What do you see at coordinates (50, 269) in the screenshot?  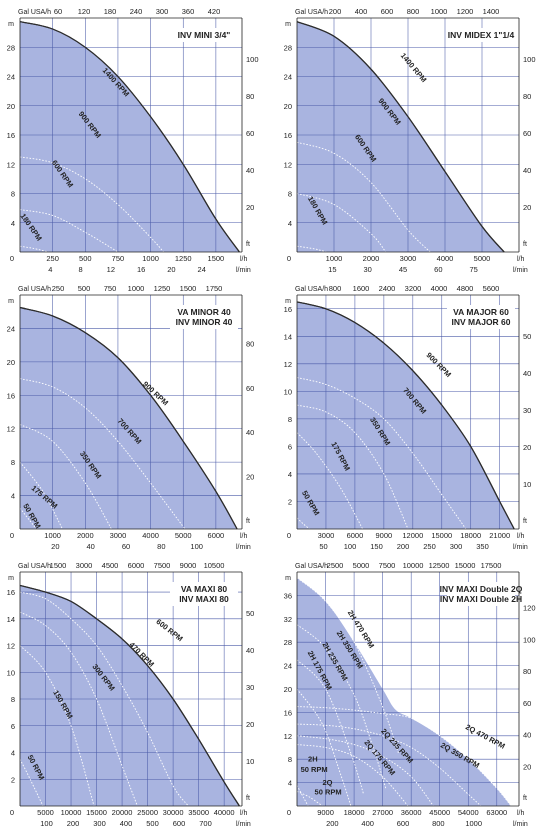 I see `x-min-tick-label: 4` at bounding box center [50, 269].